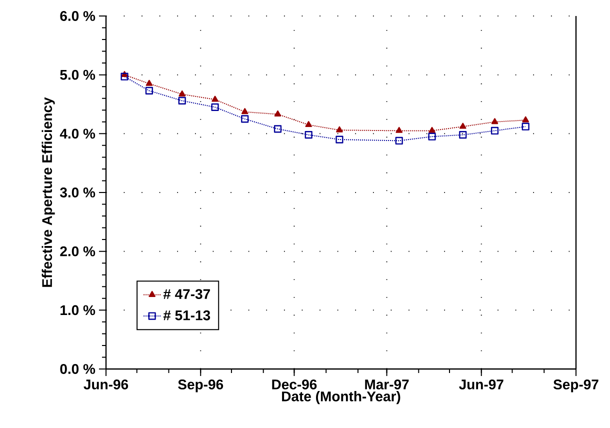  Describe the element at coordinates (575, 386) in the screenshot. I see `x-tick-label: Sep-97` at that location.